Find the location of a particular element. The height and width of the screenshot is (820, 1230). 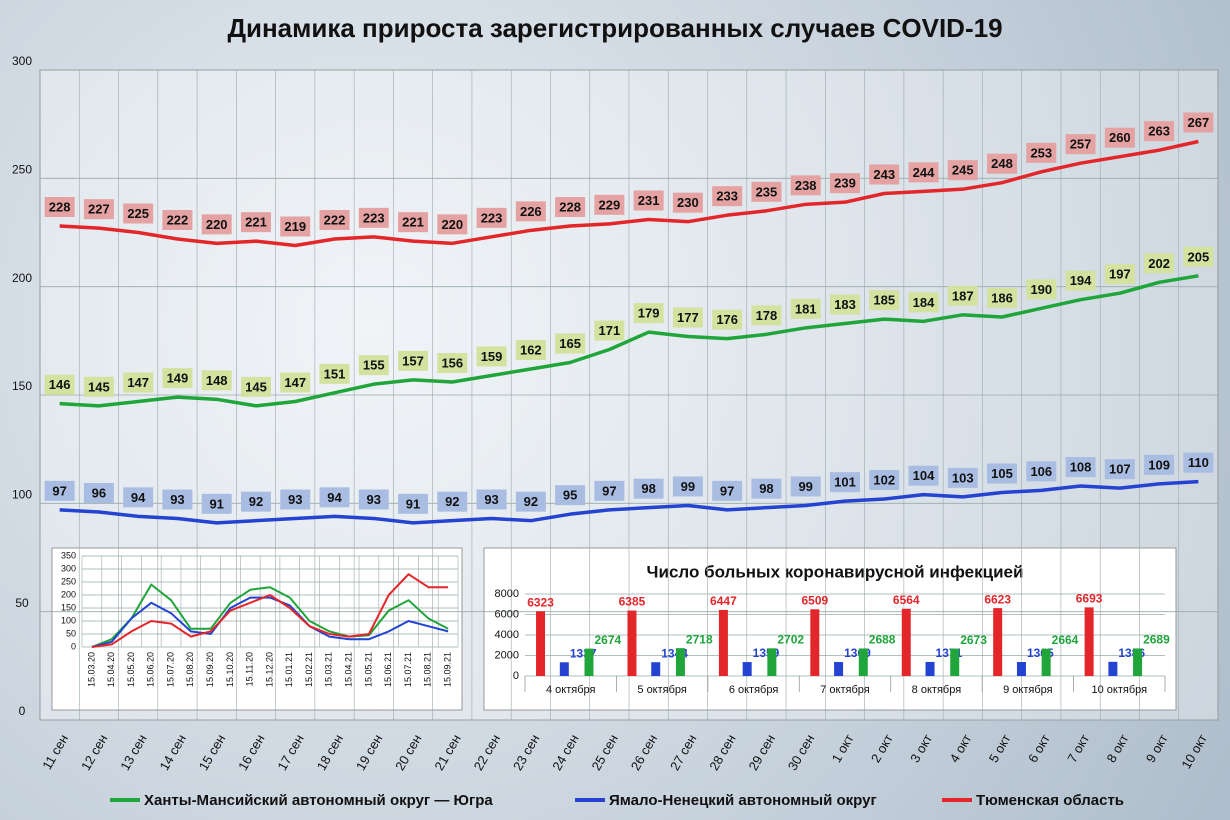

data-label: 105 is located at coordinates (1002, 473).